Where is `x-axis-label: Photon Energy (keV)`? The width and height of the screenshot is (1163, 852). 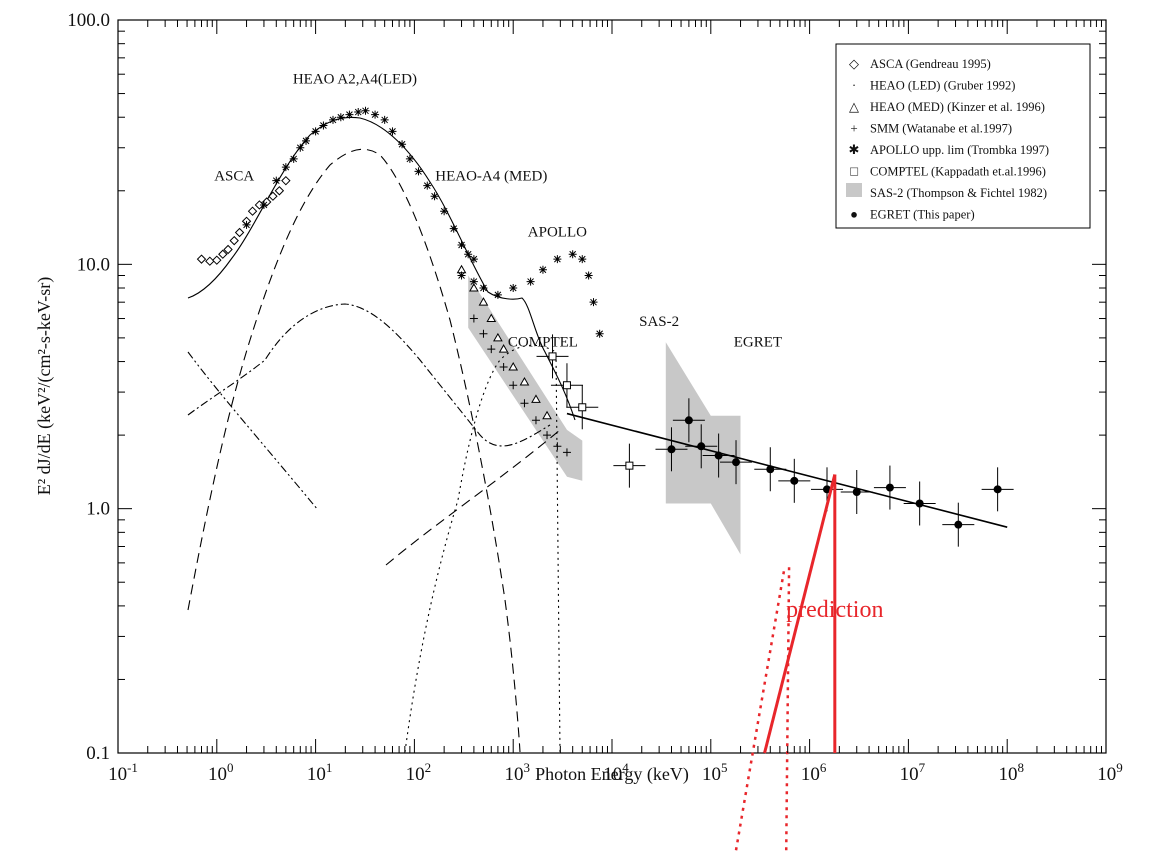 x-axis-label: Photon Energy (keV) is located at coordinates (612, 774).